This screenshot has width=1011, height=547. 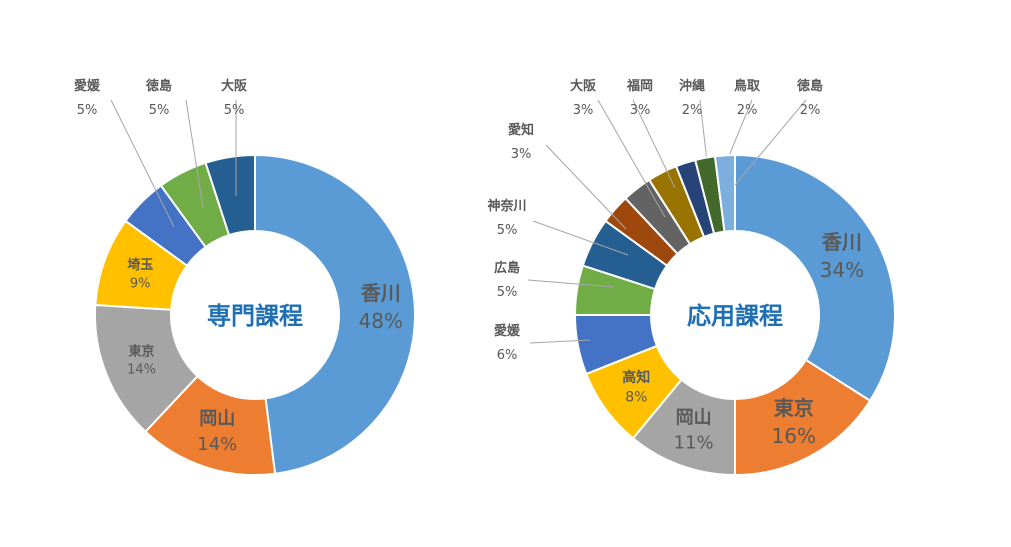 What do you see at coordinates (507, 355) in the screenshot?
I see `slice-value-label: 6%` at bounding box center [507, 355].